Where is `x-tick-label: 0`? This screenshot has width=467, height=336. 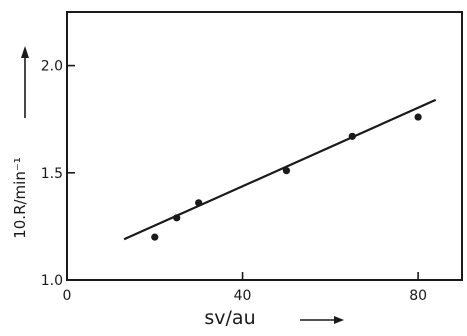 x-tick-label: 0 is located at coordinates (67, 296).